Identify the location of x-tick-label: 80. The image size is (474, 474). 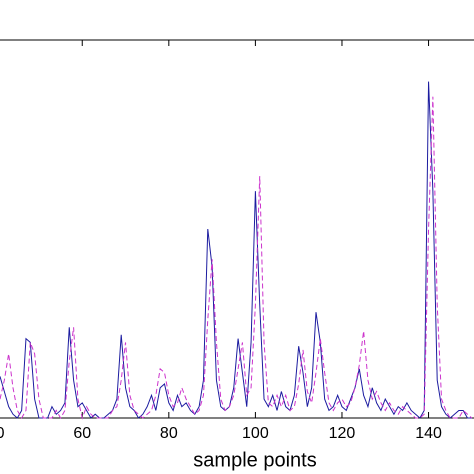
(169, 433).